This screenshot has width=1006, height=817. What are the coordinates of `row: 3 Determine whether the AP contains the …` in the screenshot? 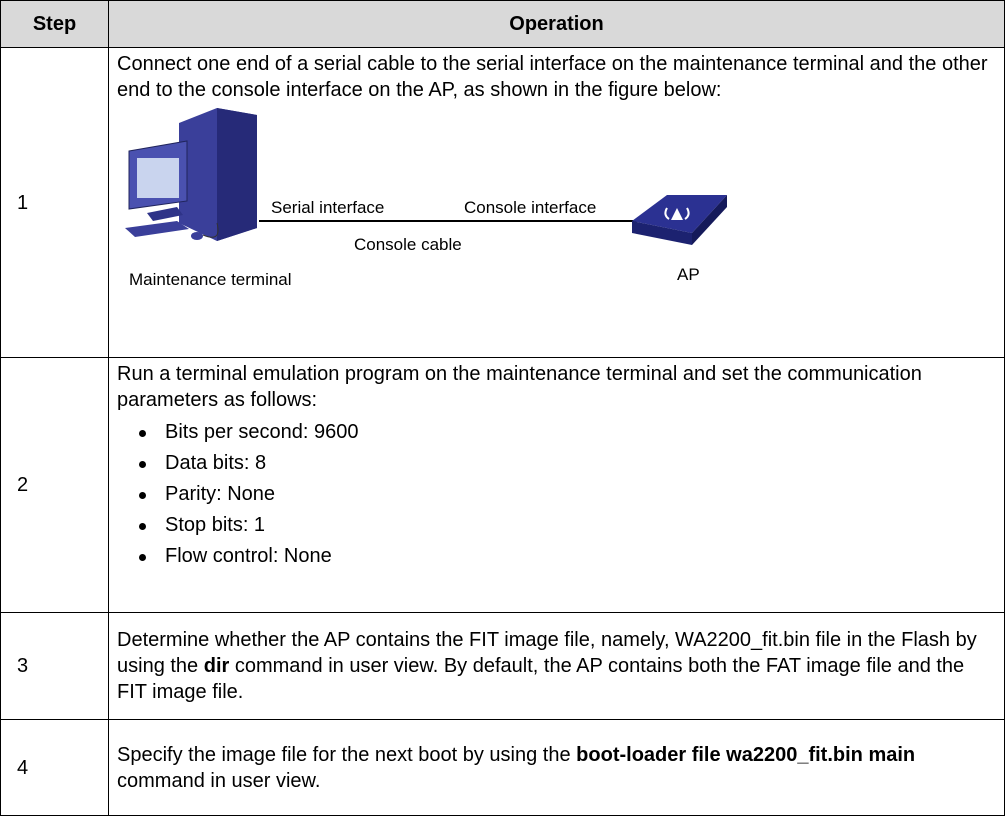 It's located at (502, 666).